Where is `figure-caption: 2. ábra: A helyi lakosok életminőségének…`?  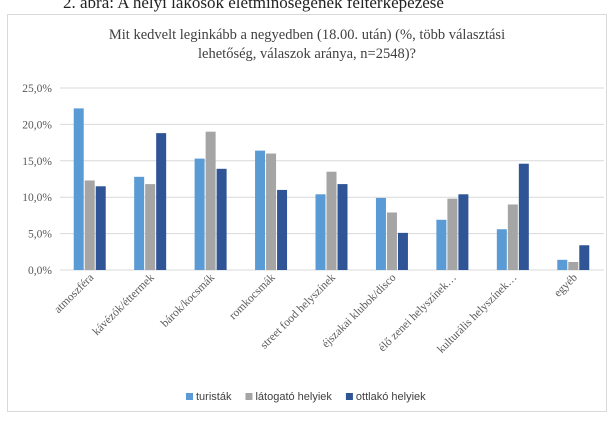
figure-caption: 2. ábra: A helyi lakosok életminőségének… is located at coordinates (253, 6).